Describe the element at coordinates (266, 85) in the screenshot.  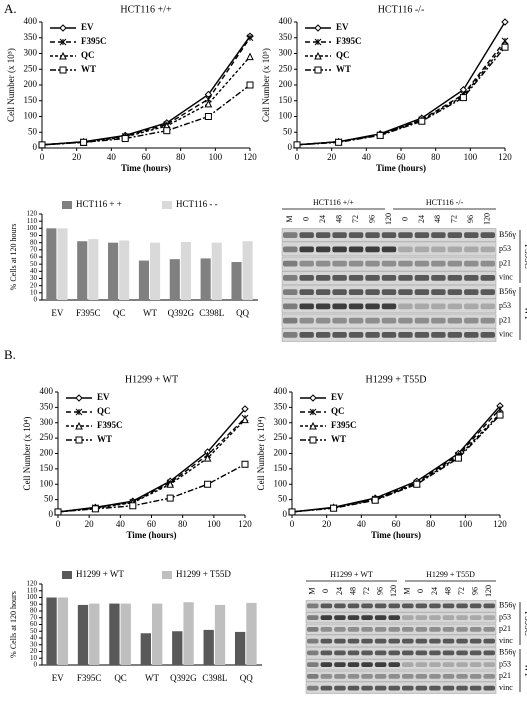
I see `y-axis-label: Cell Number (x 10⁵)` at that location.